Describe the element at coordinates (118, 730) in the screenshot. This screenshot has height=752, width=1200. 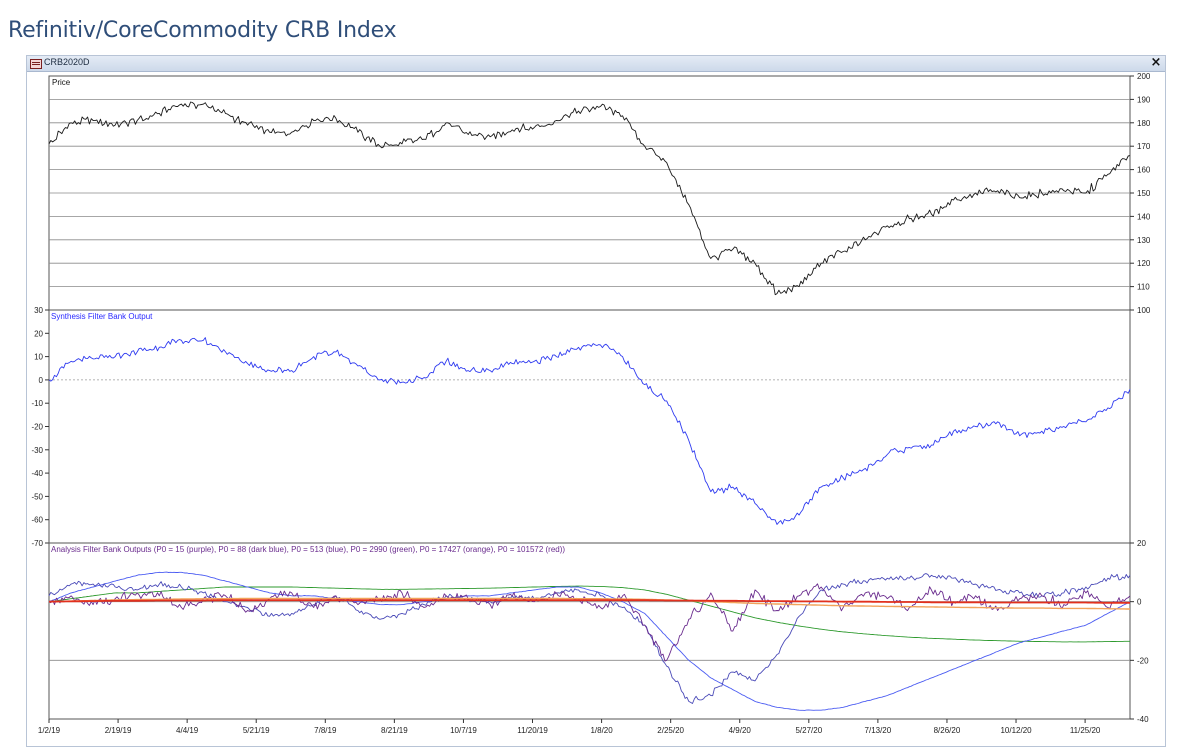
I see `x-axis-tick-label: 2/19/19` at that location.